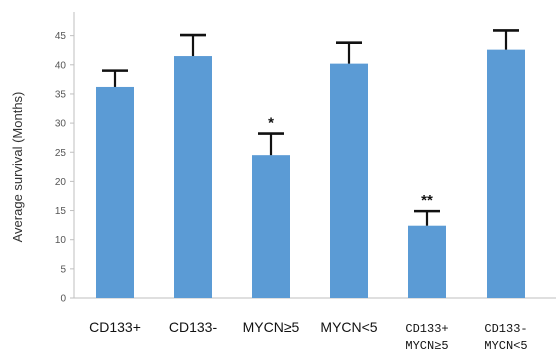 This screenshot has width=558, height=356. Describe the element at coordinates (61, 240) in the screenshot. I see `y-tick-label: 10` at that location.